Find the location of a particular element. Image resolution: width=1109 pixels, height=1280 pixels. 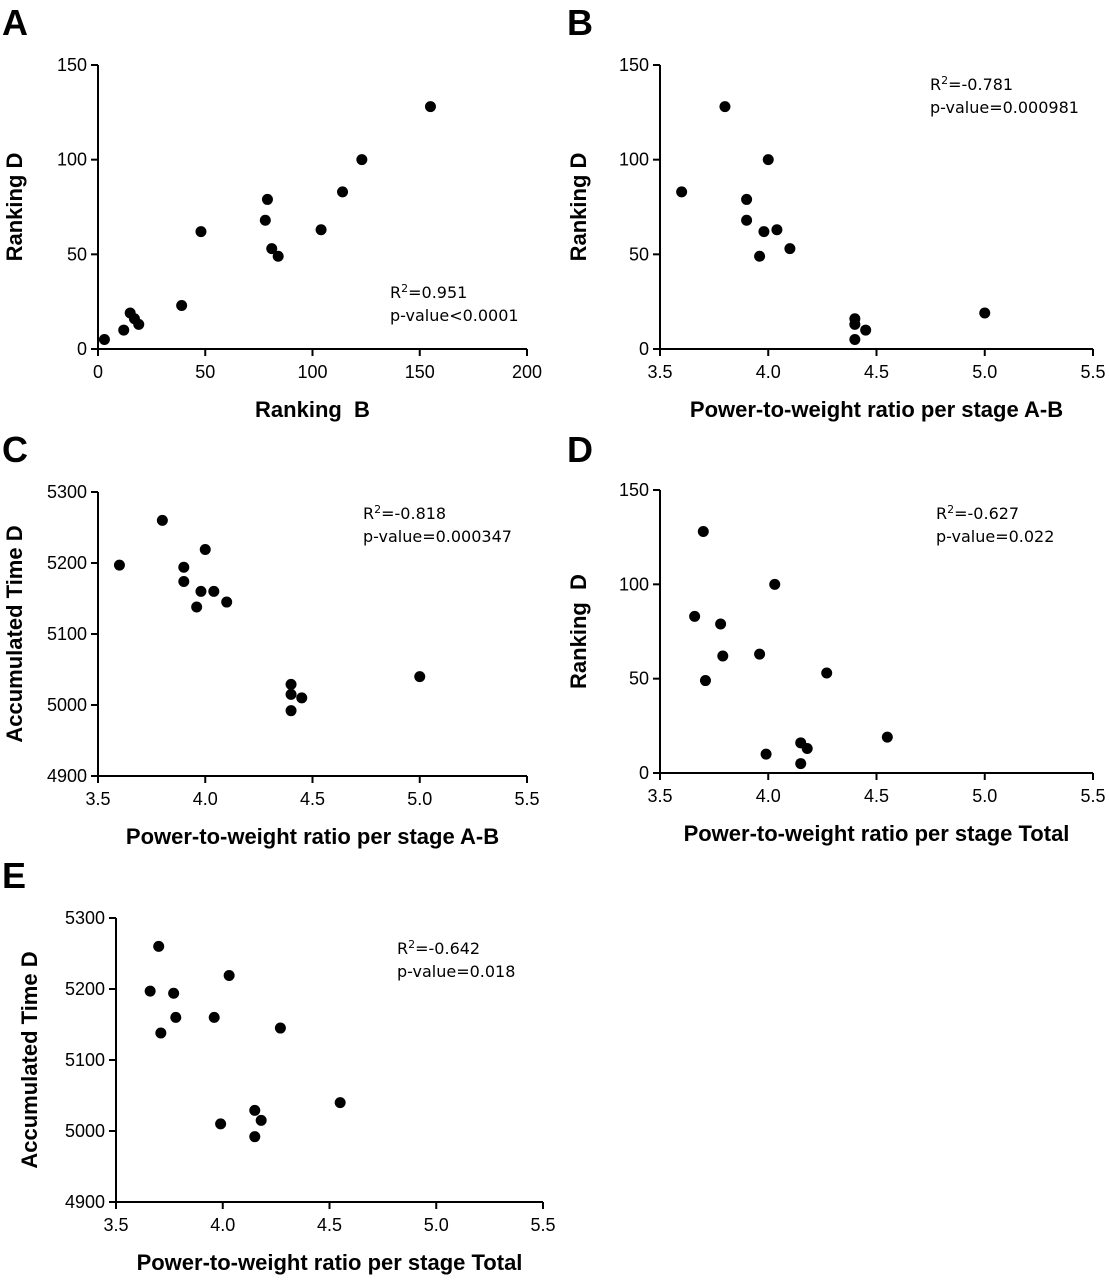

r-squared-value: =-0.781 is located at coordinates (980, 84).